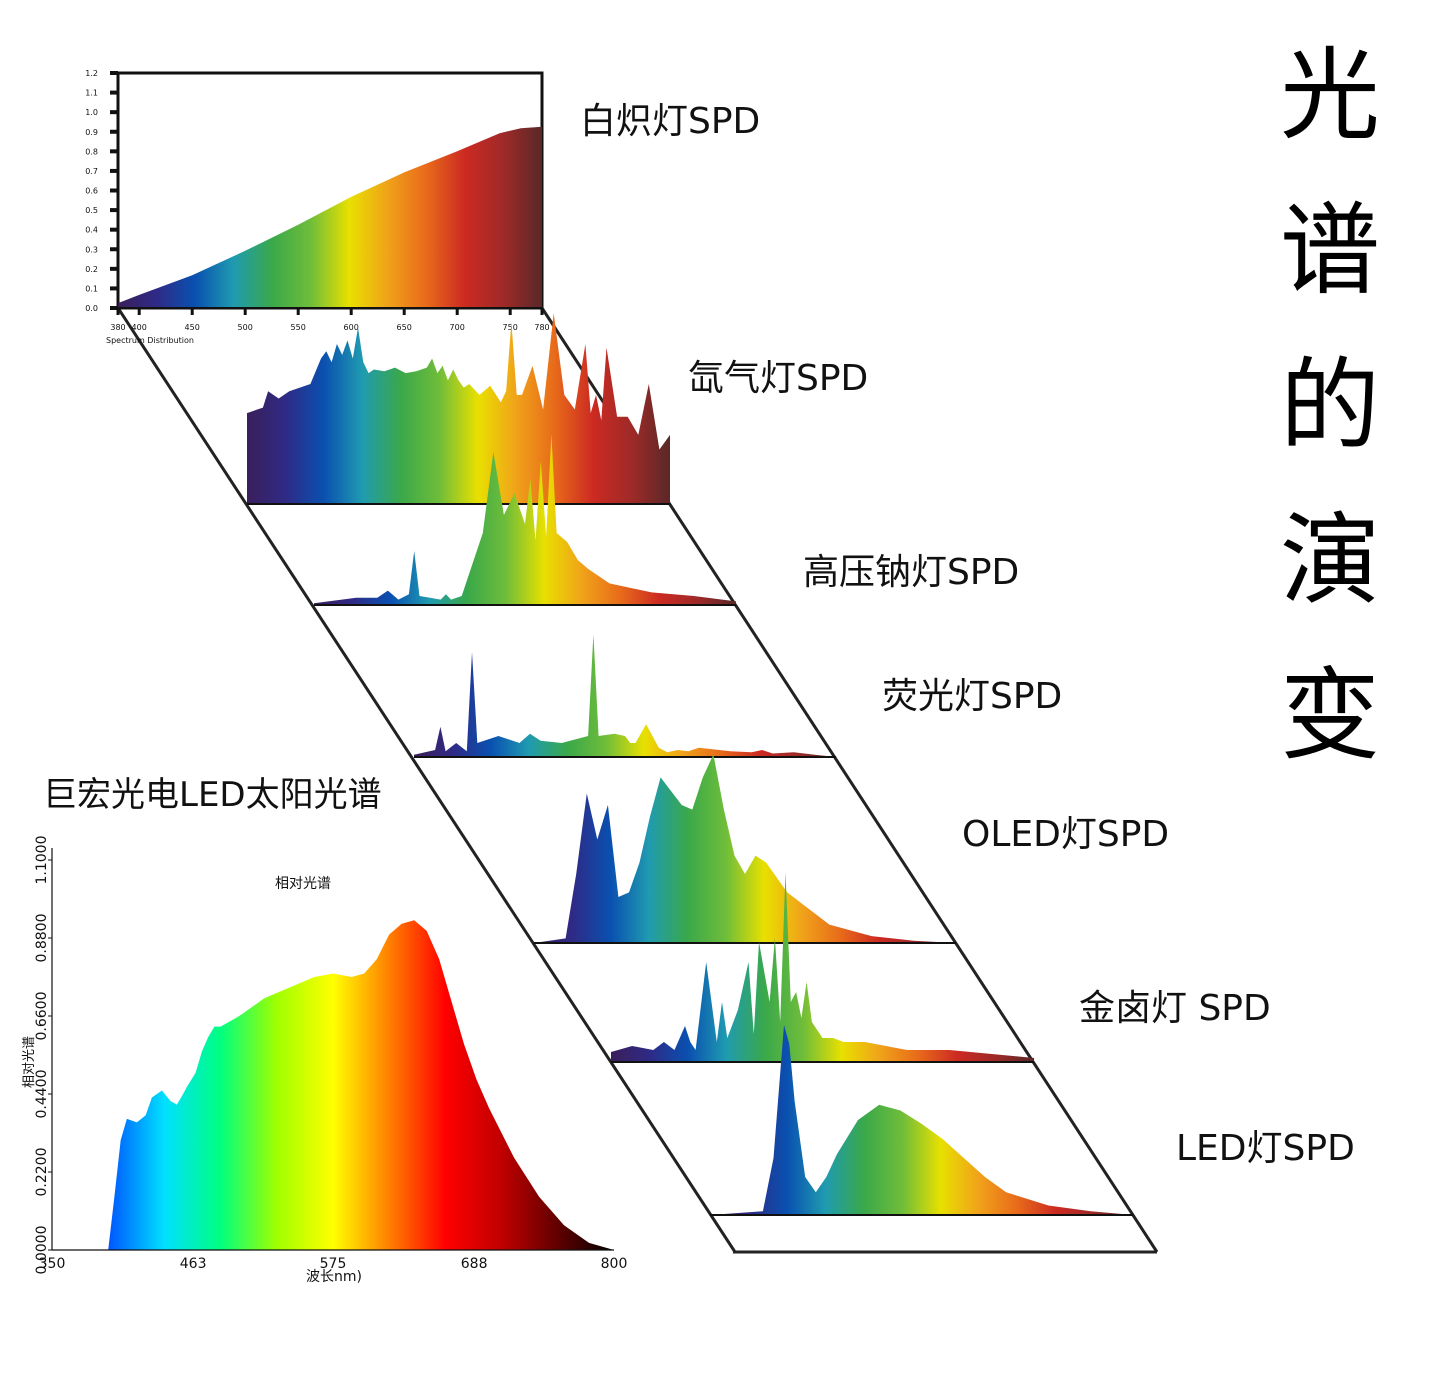 Image resolution: width=1447 pixels, height=1374 pixels. What do you see at coordinates (334, 1277) in the screenshot?
I see `sun-chart-xlabel: 波长nm)` at bounding box center [334, 1277].